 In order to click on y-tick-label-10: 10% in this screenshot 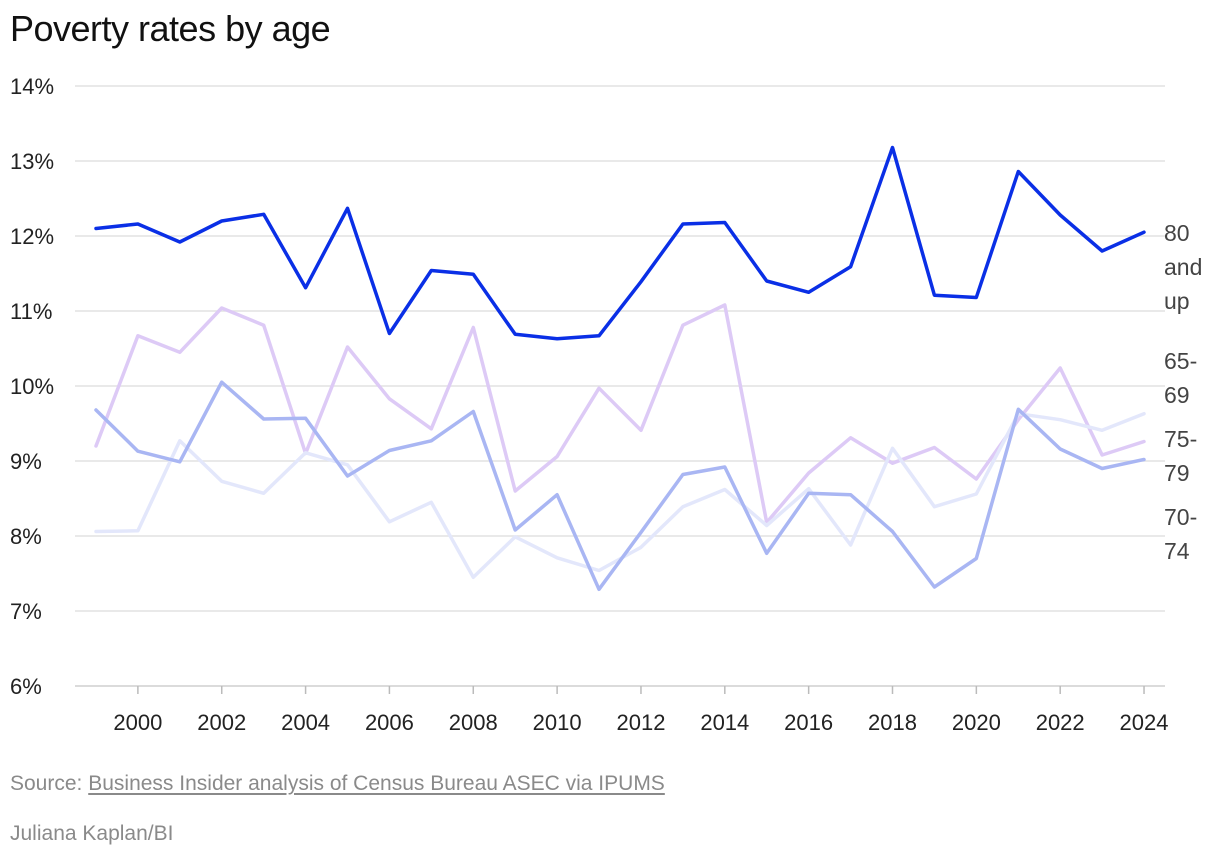, I will do `click(32, 386)`.